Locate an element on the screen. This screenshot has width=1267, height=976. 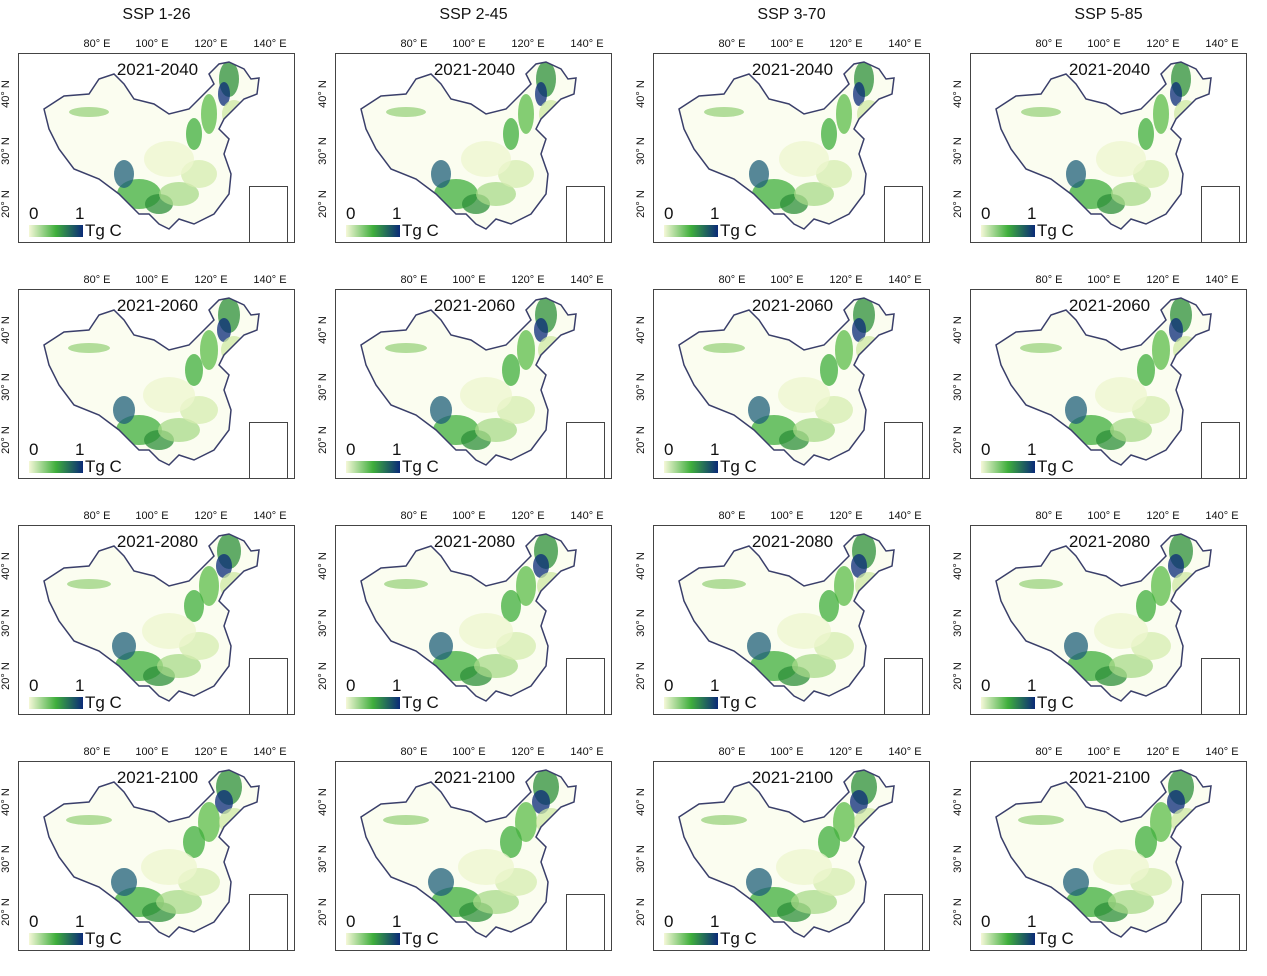
map-panel: 2021-2080 0 1 Tg C is located at coordinates (791, 620).